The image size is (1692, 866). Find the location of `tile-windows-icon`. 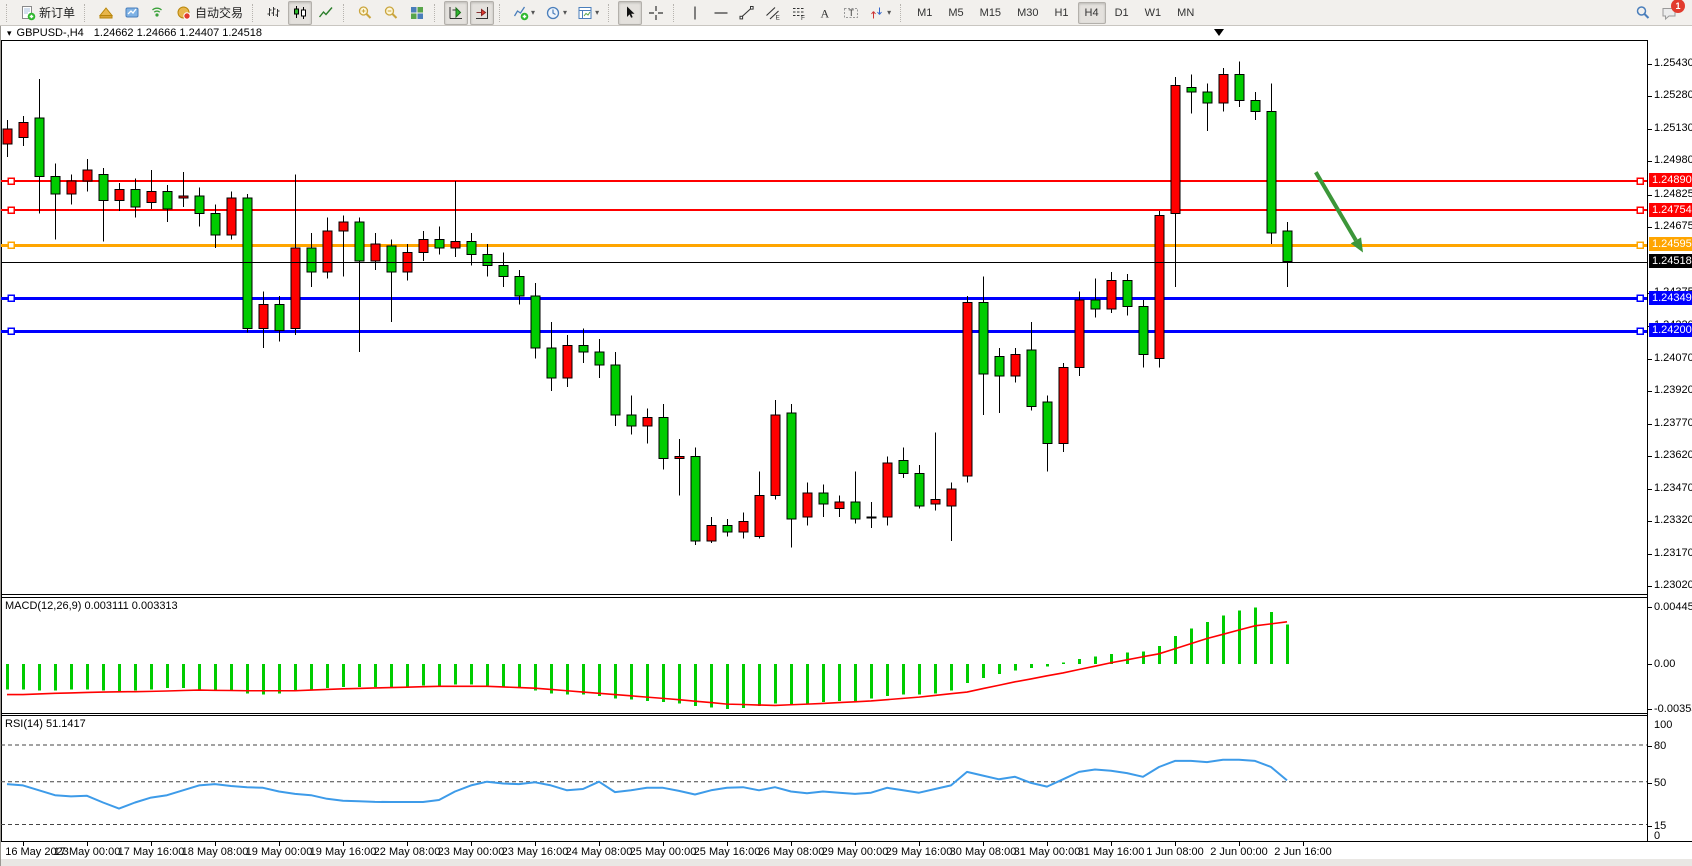

tile-windows-icon is located at coordinates (417, 13).